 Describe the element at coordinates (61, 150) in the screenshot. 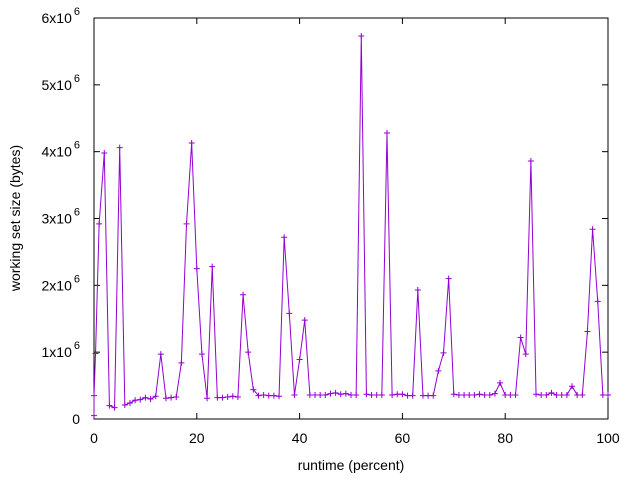

I see `y-tick-label: 4x10 6` at that location.